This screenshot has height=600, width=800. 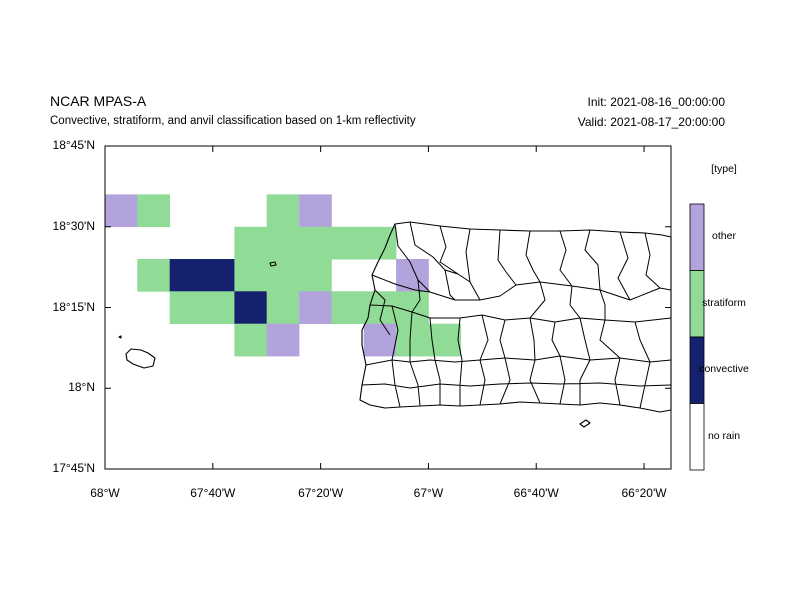 I want to click on legend-title: [type], so click(x=724, y=169).